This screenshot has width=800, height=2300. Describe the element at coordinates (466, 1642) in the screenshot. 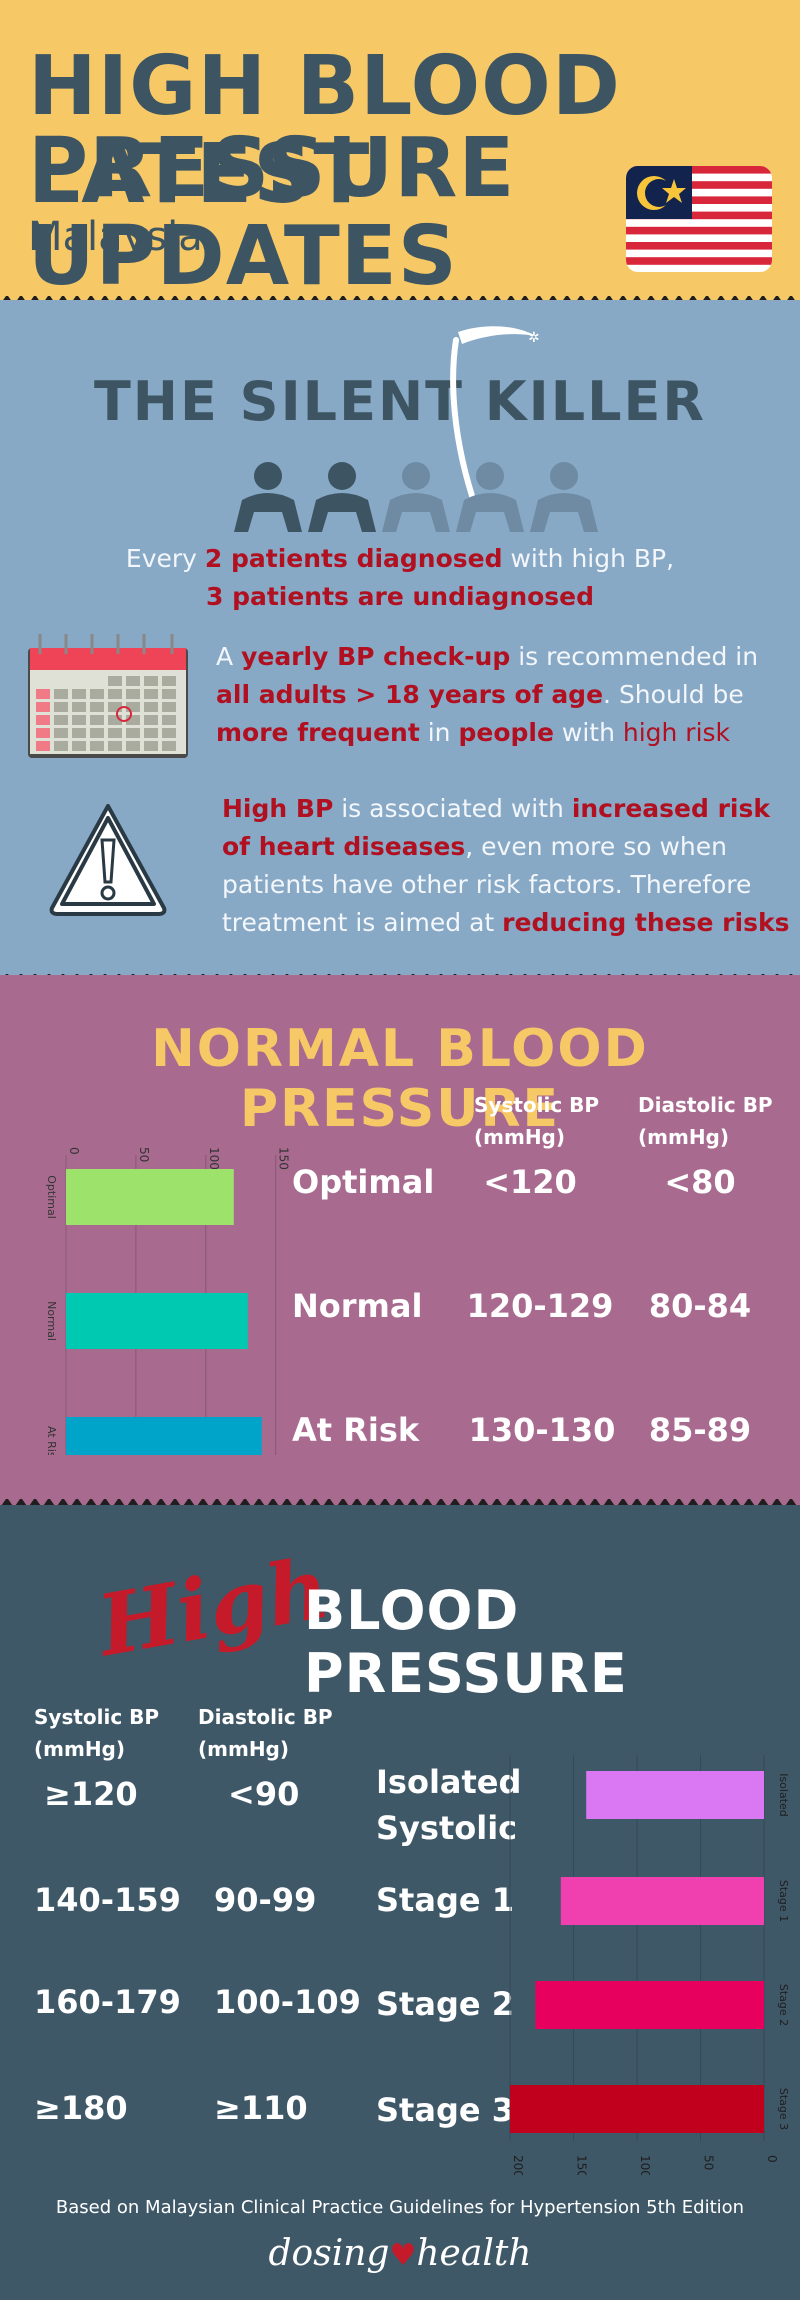

I see `high-bp-title: BLOOD PRESSURE` at that location.